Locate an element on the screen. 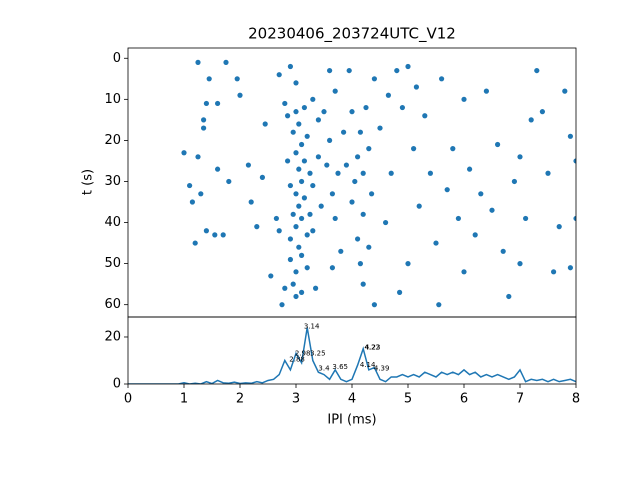  x-tick-label: 4 is located at coordinates (352, 399).